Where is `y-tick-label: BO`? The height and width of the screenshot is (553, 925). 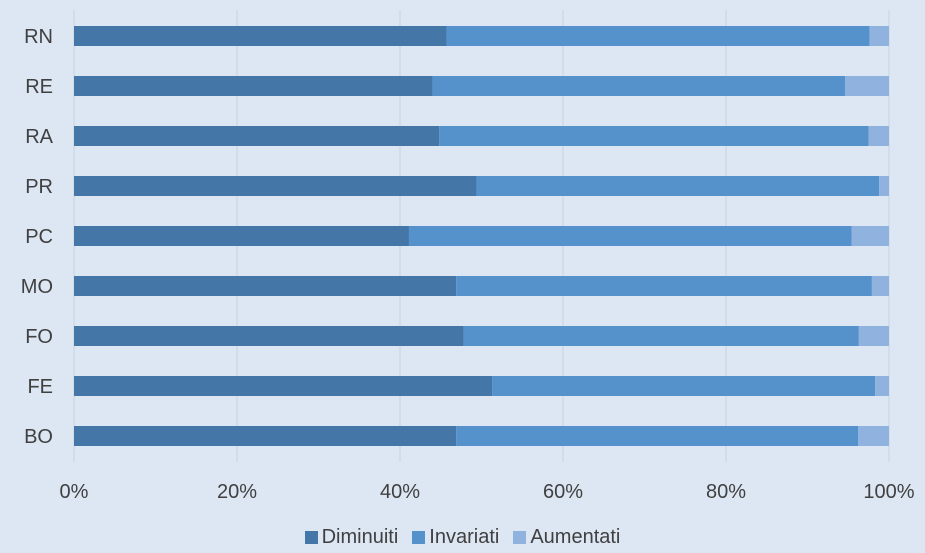 y-tick-label: BO is located at coordinates (38, 437).